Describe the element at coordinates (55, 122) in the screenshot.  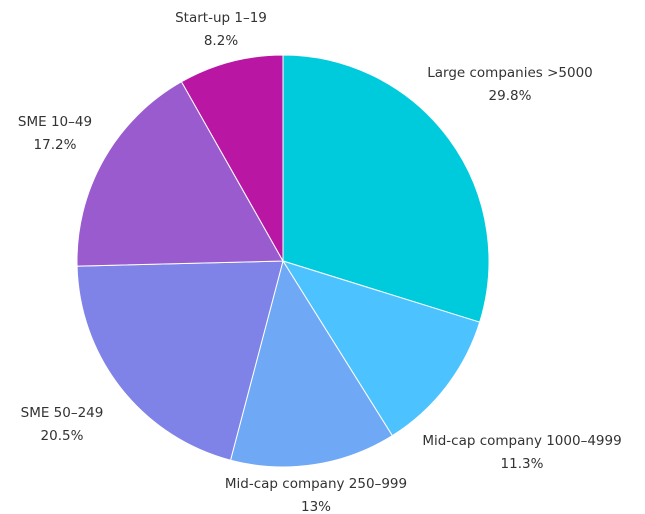
I see `slice-label: SME 10–49` at that location.